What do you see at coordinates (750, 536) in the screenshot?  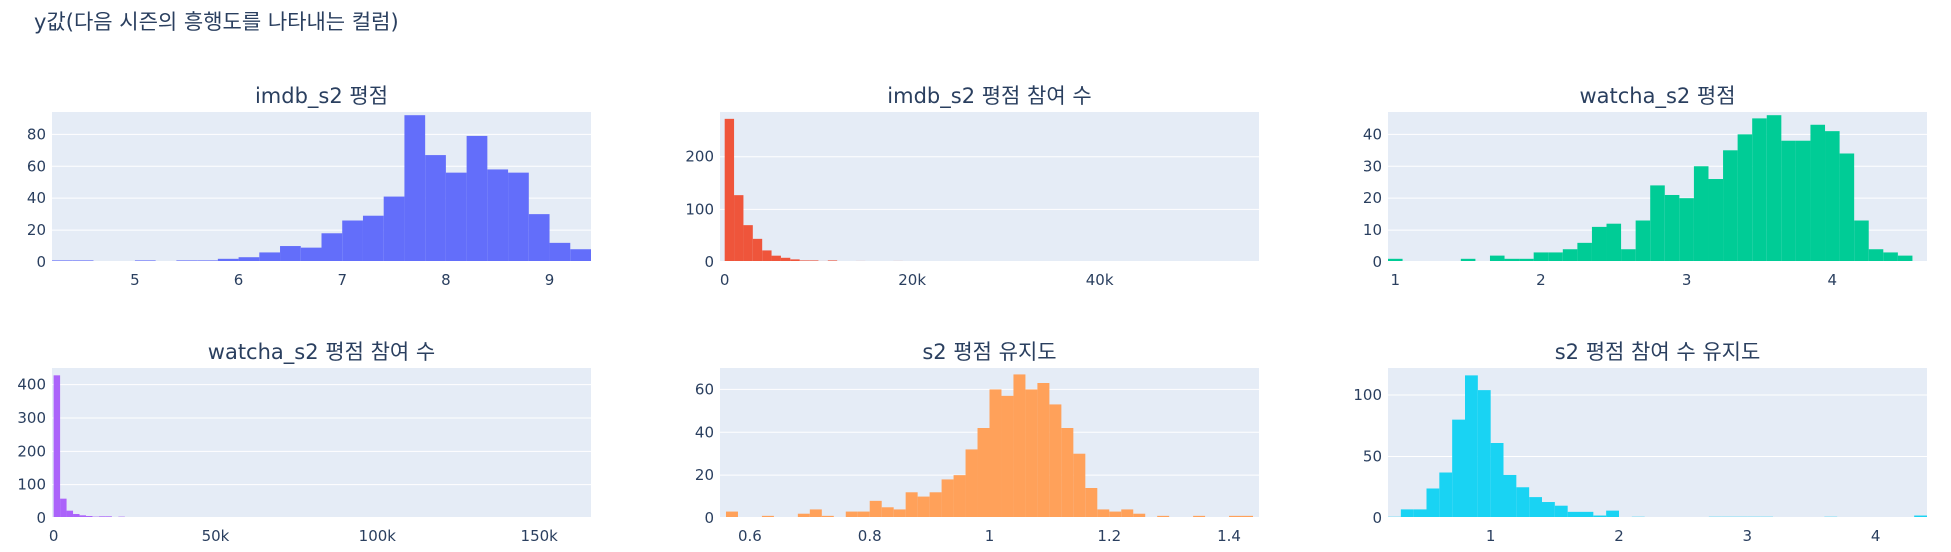 I see `x-tick-label: 0.6` at bounding box center [750, 536].